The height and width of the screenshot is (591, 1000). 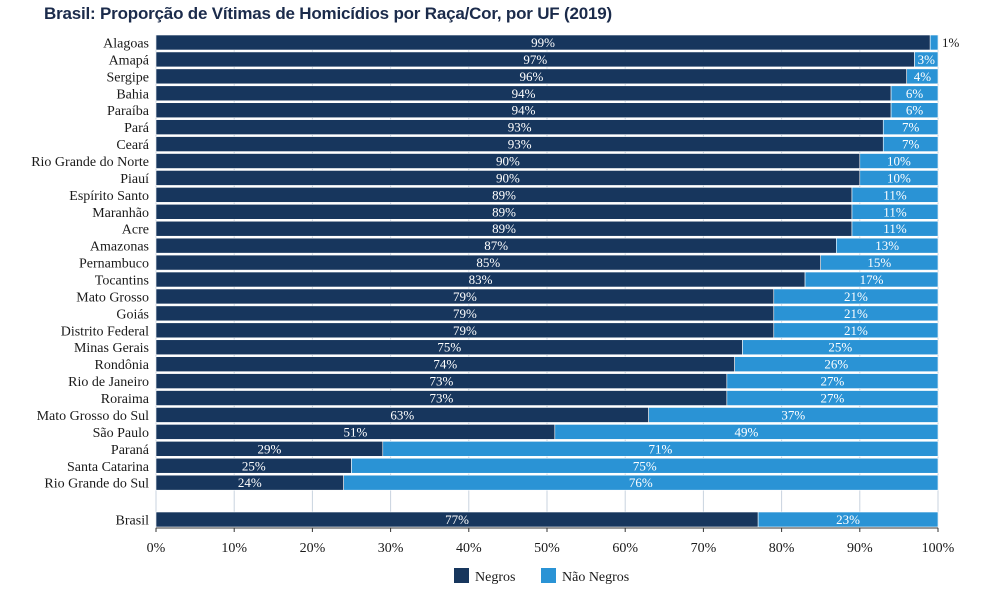 I want to click on data-label-nao-negros: 1%, so click(x=951, y=42).